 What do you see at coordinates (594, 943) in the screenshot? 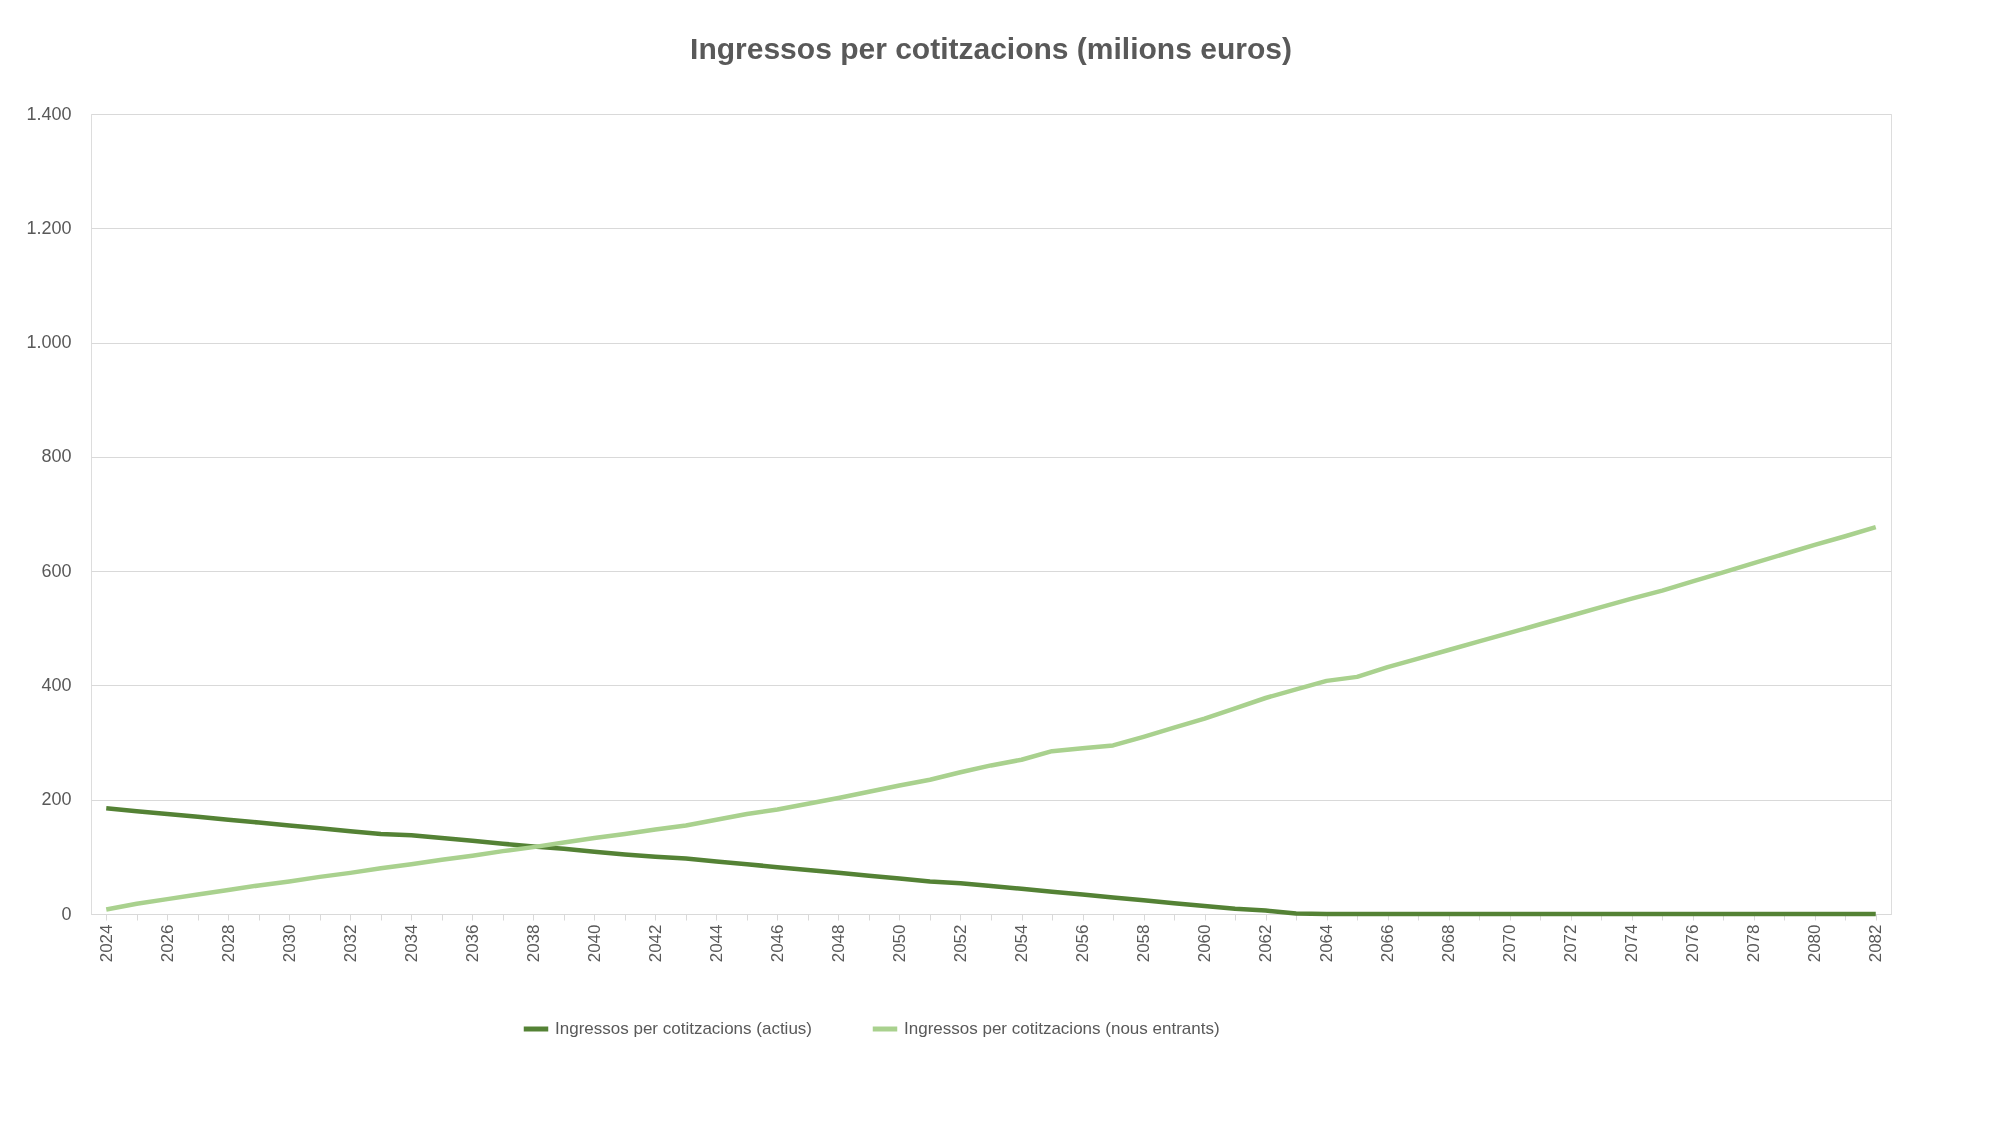
I see `x-tick-label: 2040` at bounding box center [594, 943].